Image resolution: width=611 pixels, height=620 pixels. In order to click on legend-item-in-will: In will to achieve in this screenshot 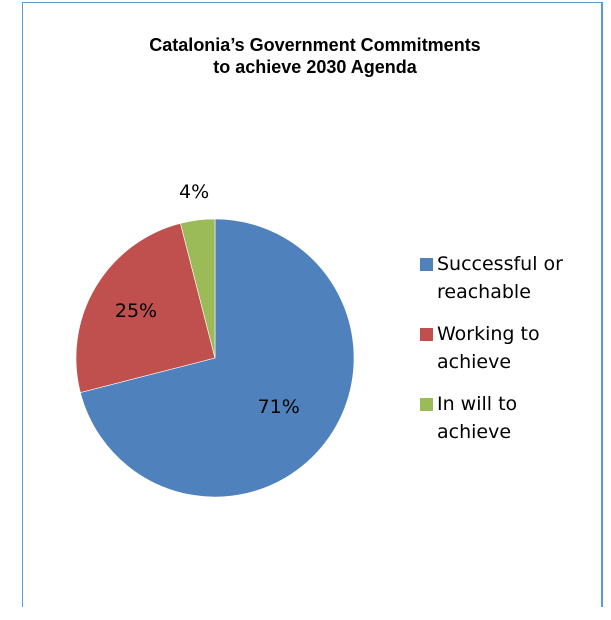, I will do `click(510, 418)`.